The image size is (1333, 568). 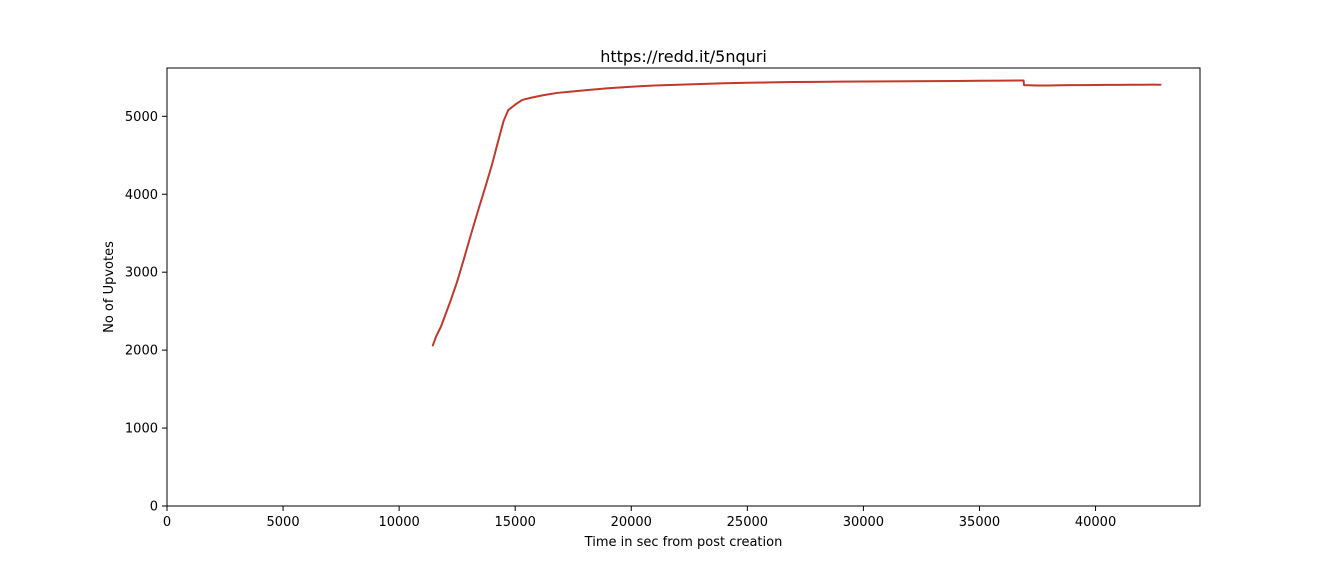 What do you see at coordinates (683, 56) in the screenshot?
I see `chart-title: https://redd.it/5nquri` at bounding box center [683, 56].